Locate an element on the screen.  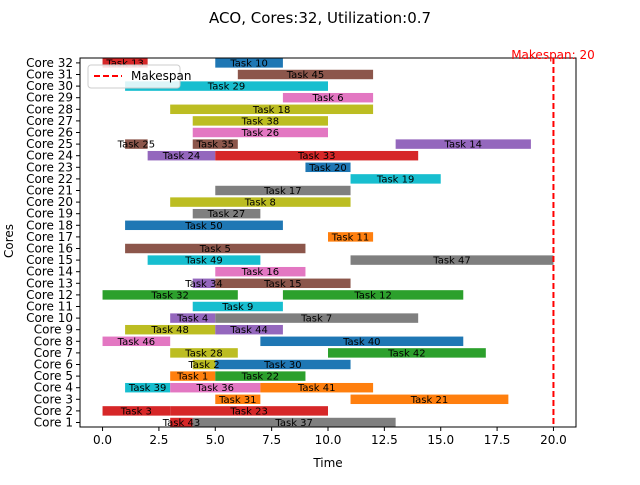
task-label: Task 34 is located at coordinates (203, 284).